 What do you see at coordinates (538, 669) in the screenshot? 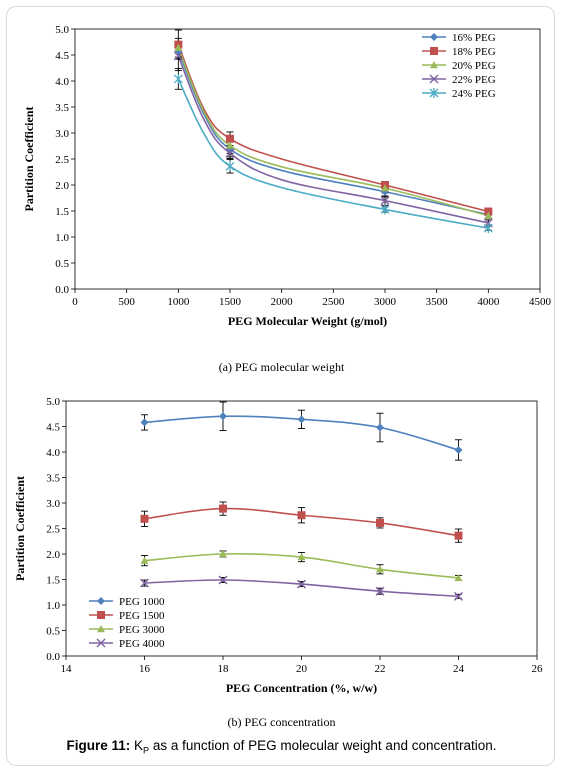
I see `x-tick-label: 26` at bounding box center [538, 669].